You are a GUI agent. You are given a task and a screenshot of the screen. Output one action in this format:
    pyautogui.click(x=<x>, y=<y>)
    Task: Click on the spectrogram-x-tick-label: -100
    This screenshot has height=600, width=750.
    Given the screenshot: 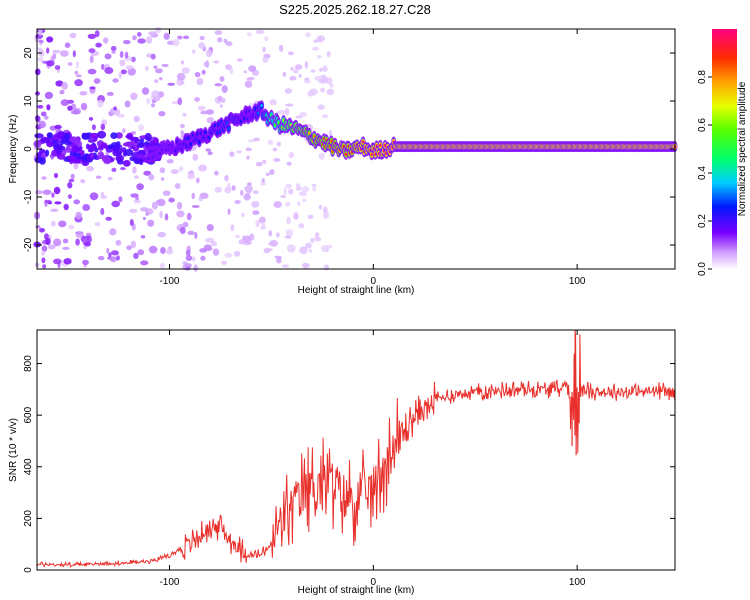 What is the action you would take?
    pyautogui.click(x=169, y=281)
    